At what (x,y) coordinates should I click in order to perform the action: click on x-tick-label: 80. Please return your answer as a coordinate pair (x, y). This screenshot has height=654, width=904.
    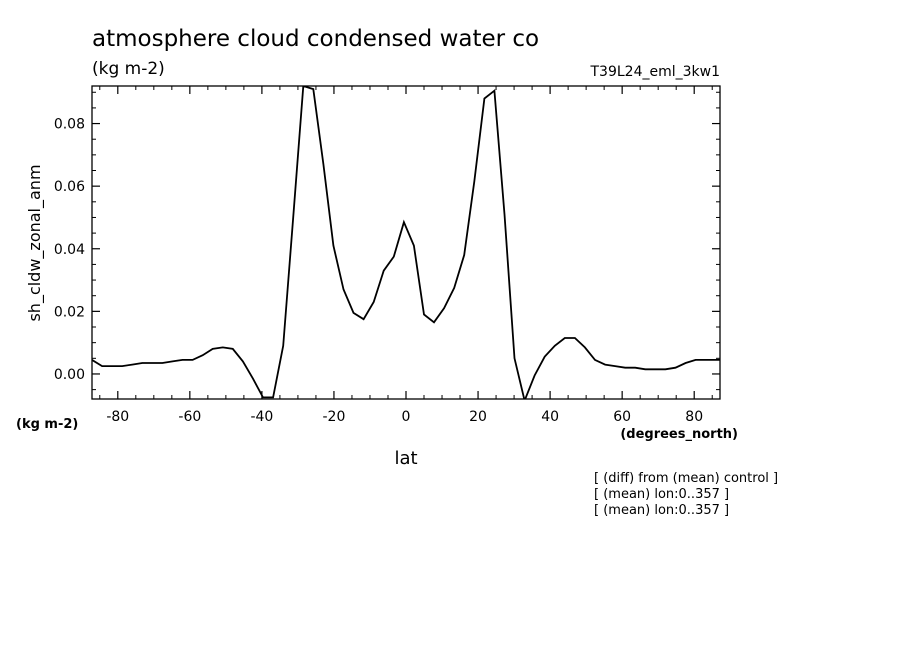
    Looking at the image, I should click on (694, 417).